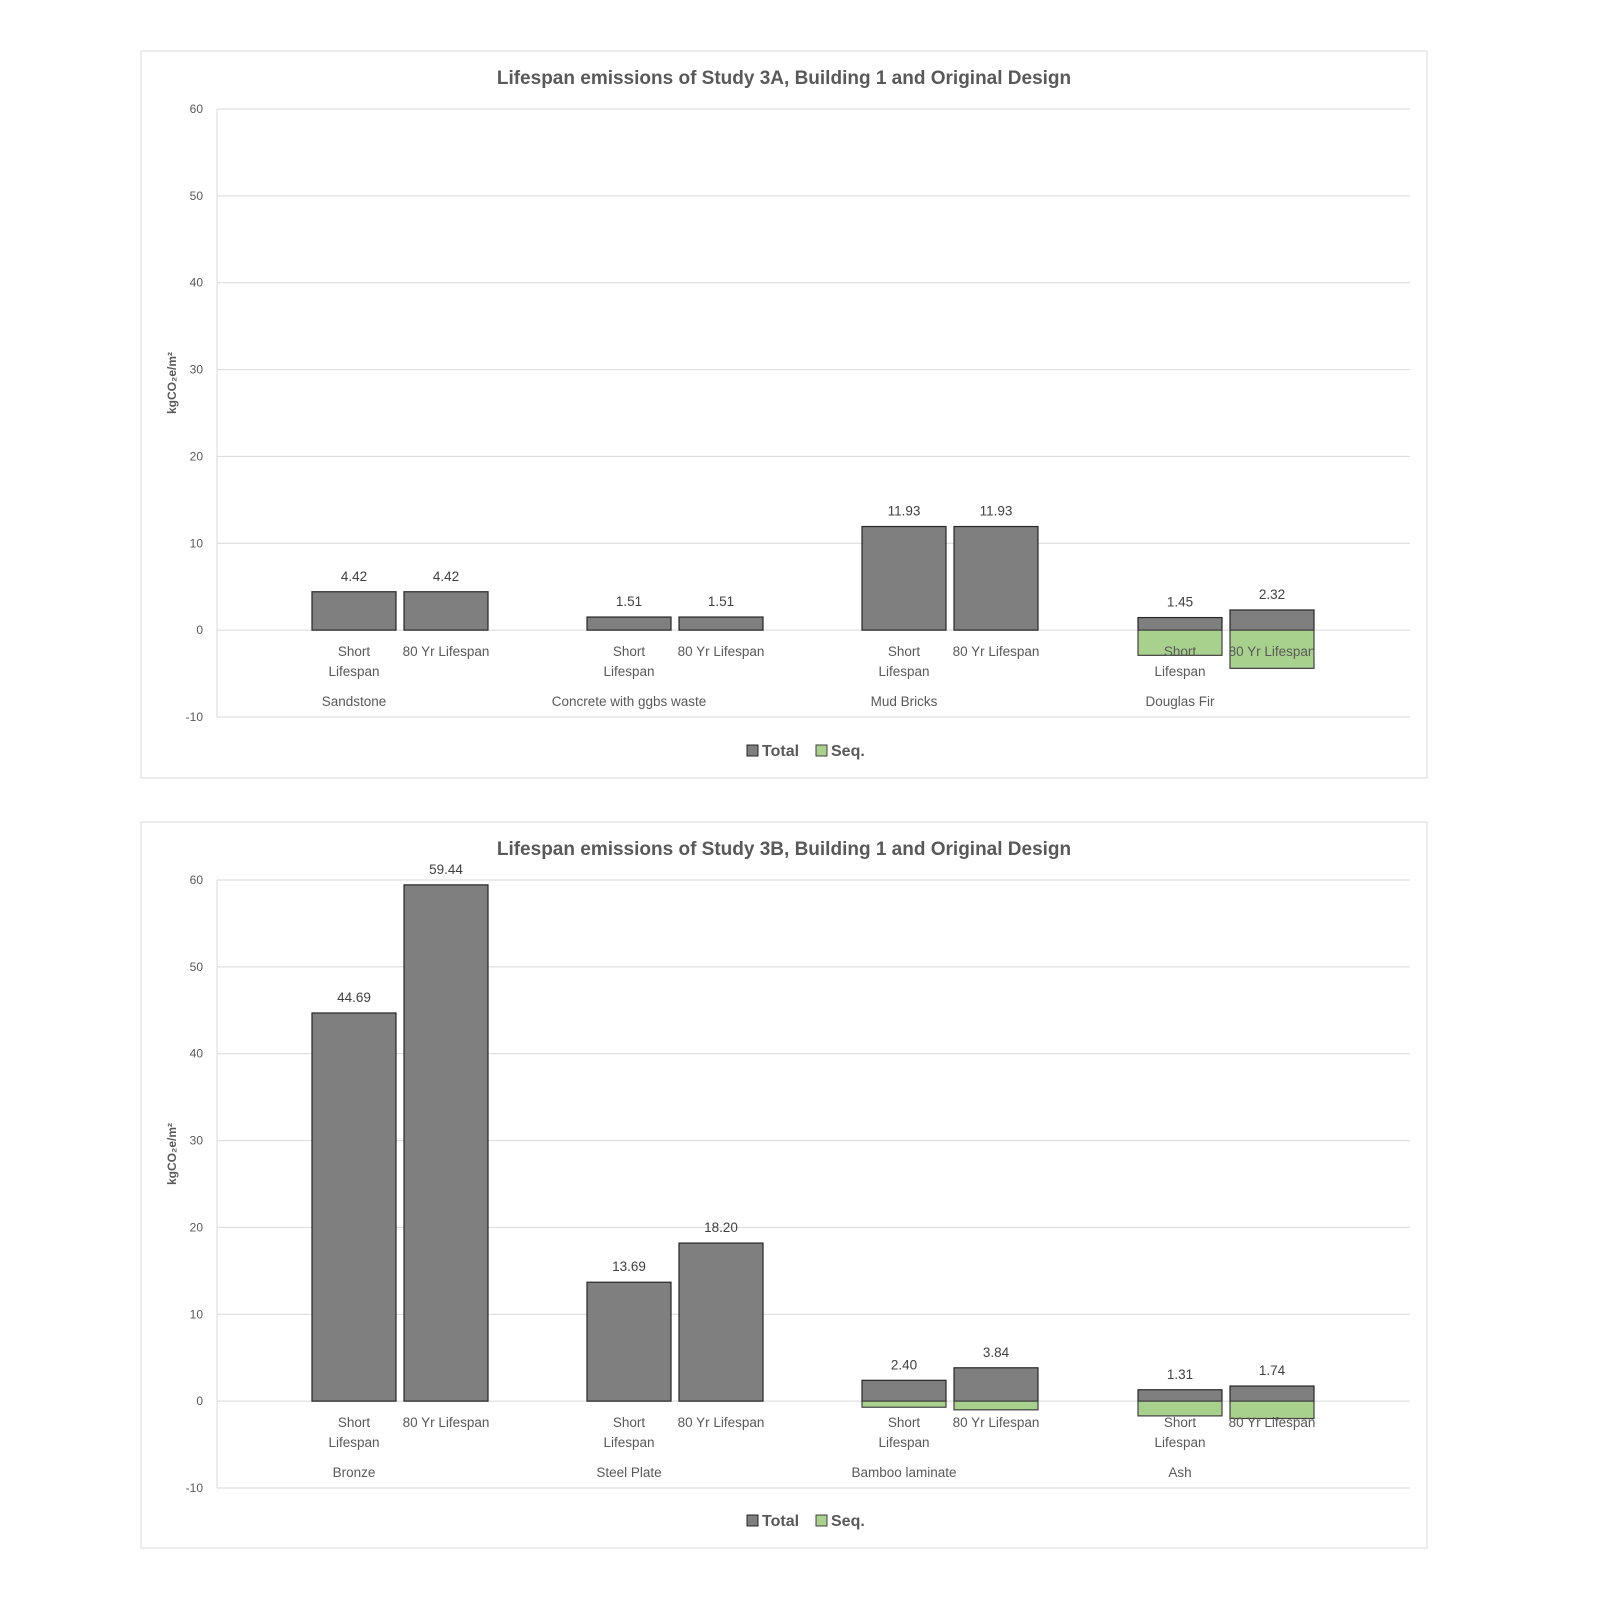  I want to click on data-label: 18.20, so click(721, 1227).